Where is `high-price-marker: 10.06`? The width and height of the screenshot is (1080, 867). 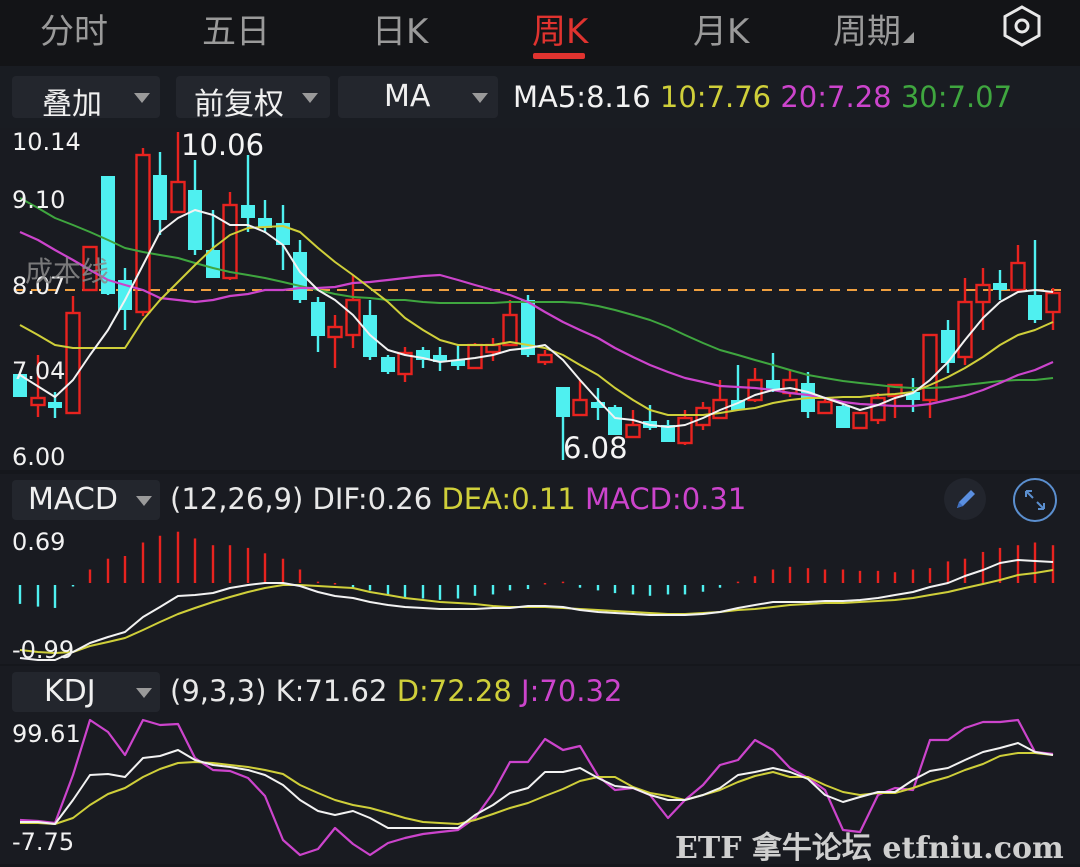 high-price-marker: 10.06 is located at coordinates (223, 145).